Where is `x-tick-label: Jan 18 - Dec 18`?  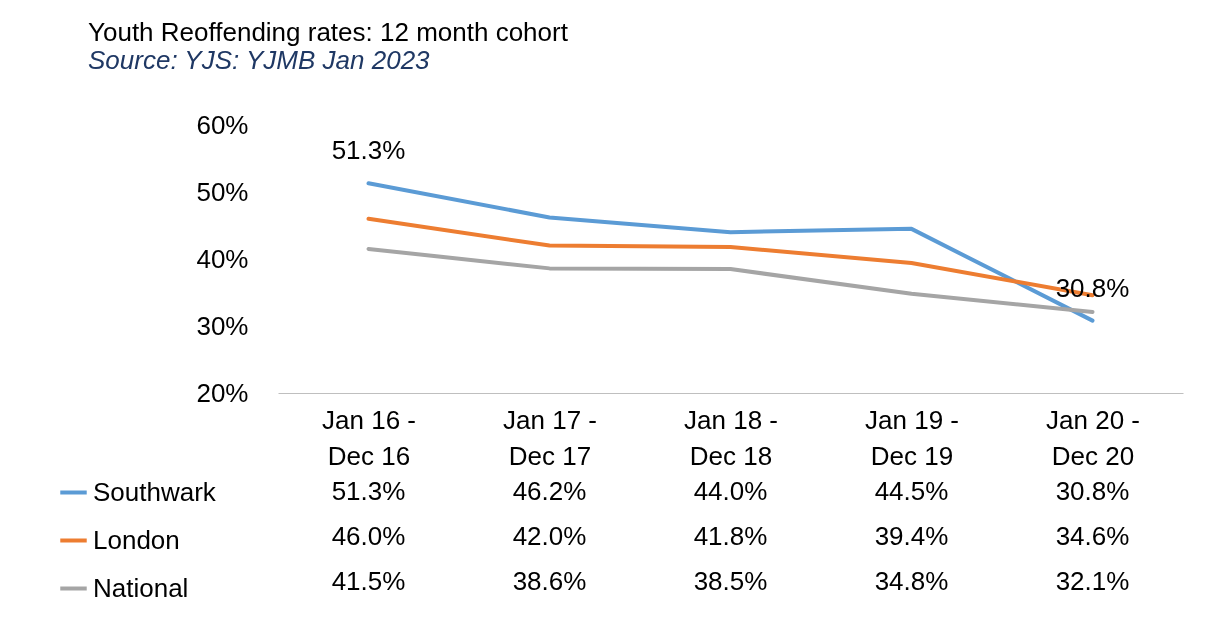
x-tick-label: Jan 18 - Dec 18 is located at coordinates (731, 437).